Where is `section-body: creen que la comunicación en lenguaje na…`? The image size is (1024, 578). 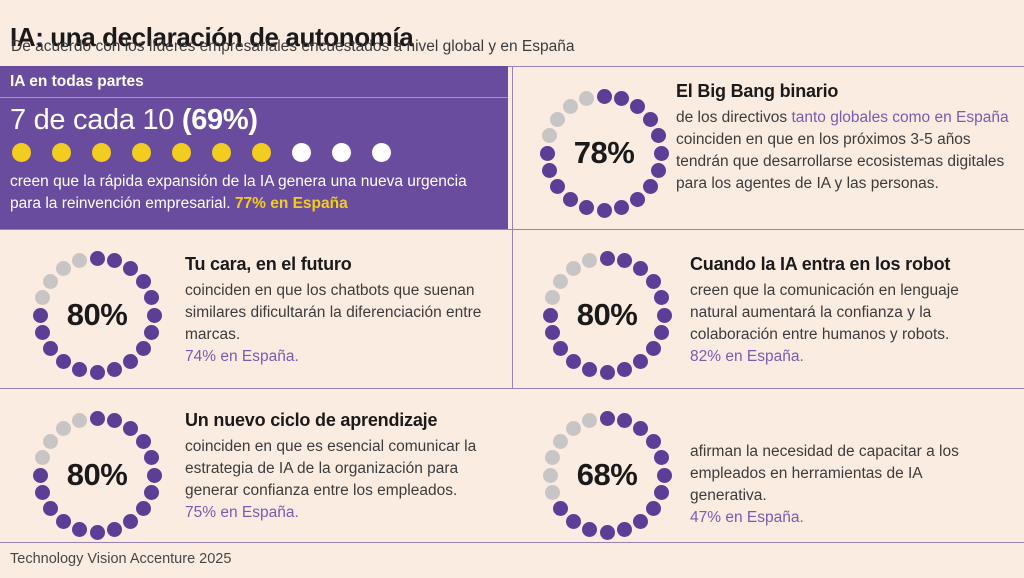 section-body: creen que la comunicación en lenguaje na… is located at coordinates (824, 312).